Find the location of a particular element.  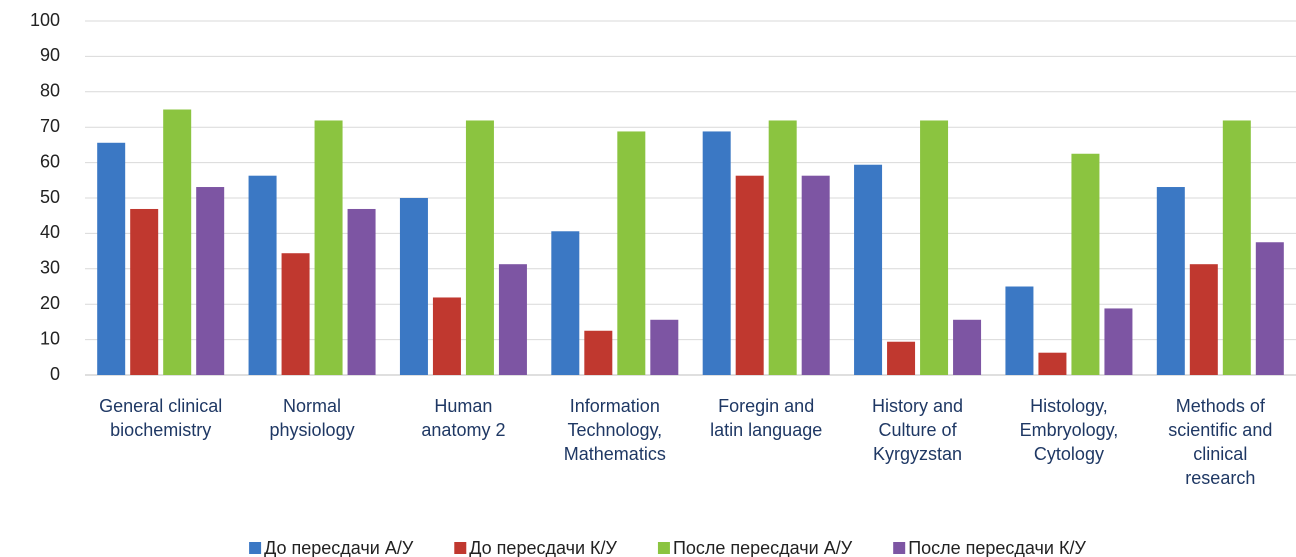

legend-label: После пересдачи К/У is located at coordinates (997, 547).